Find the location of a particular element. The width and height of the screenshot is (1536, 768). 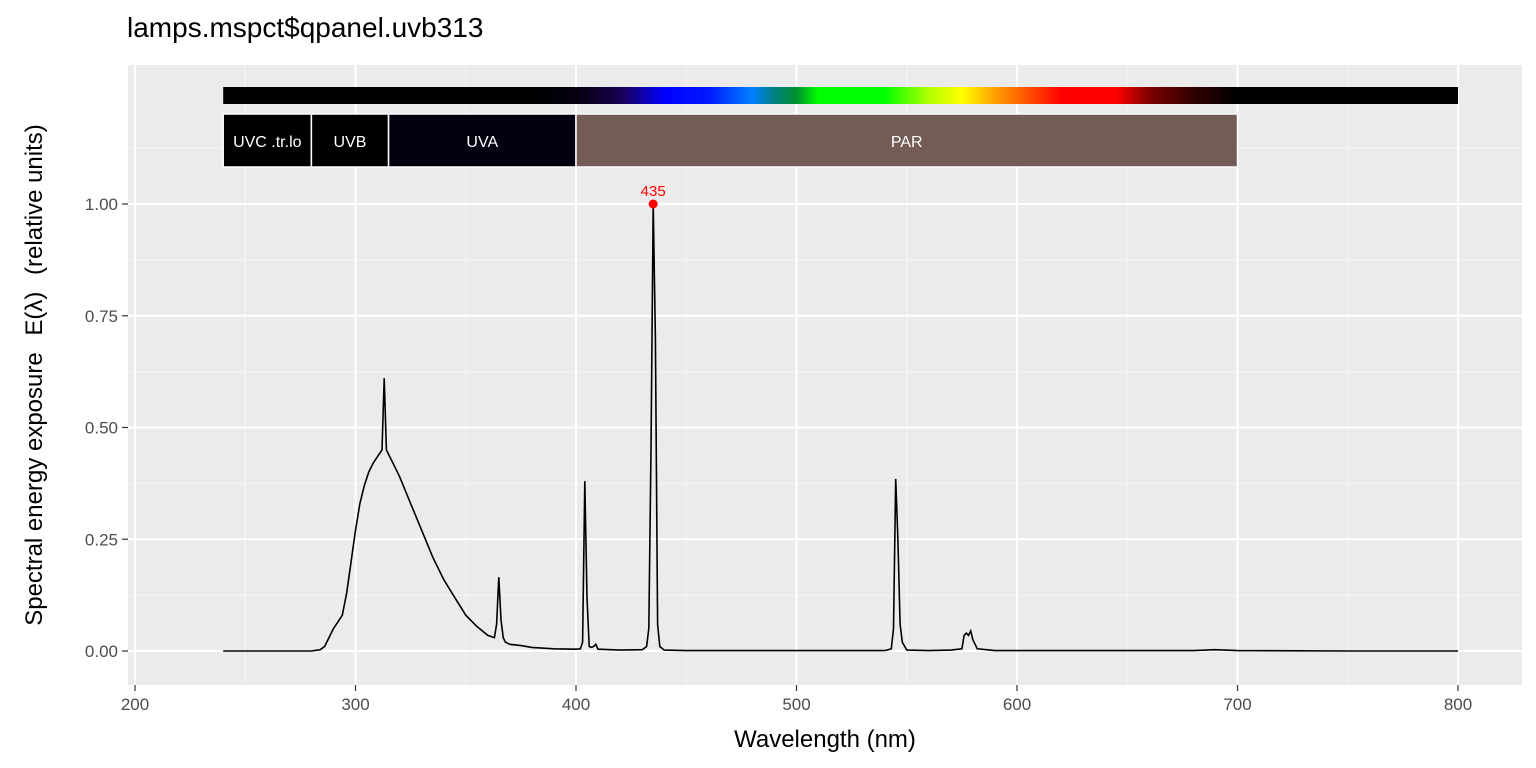

x-axis-title: Wavelength (nm) is located at coordinates (825, 739).